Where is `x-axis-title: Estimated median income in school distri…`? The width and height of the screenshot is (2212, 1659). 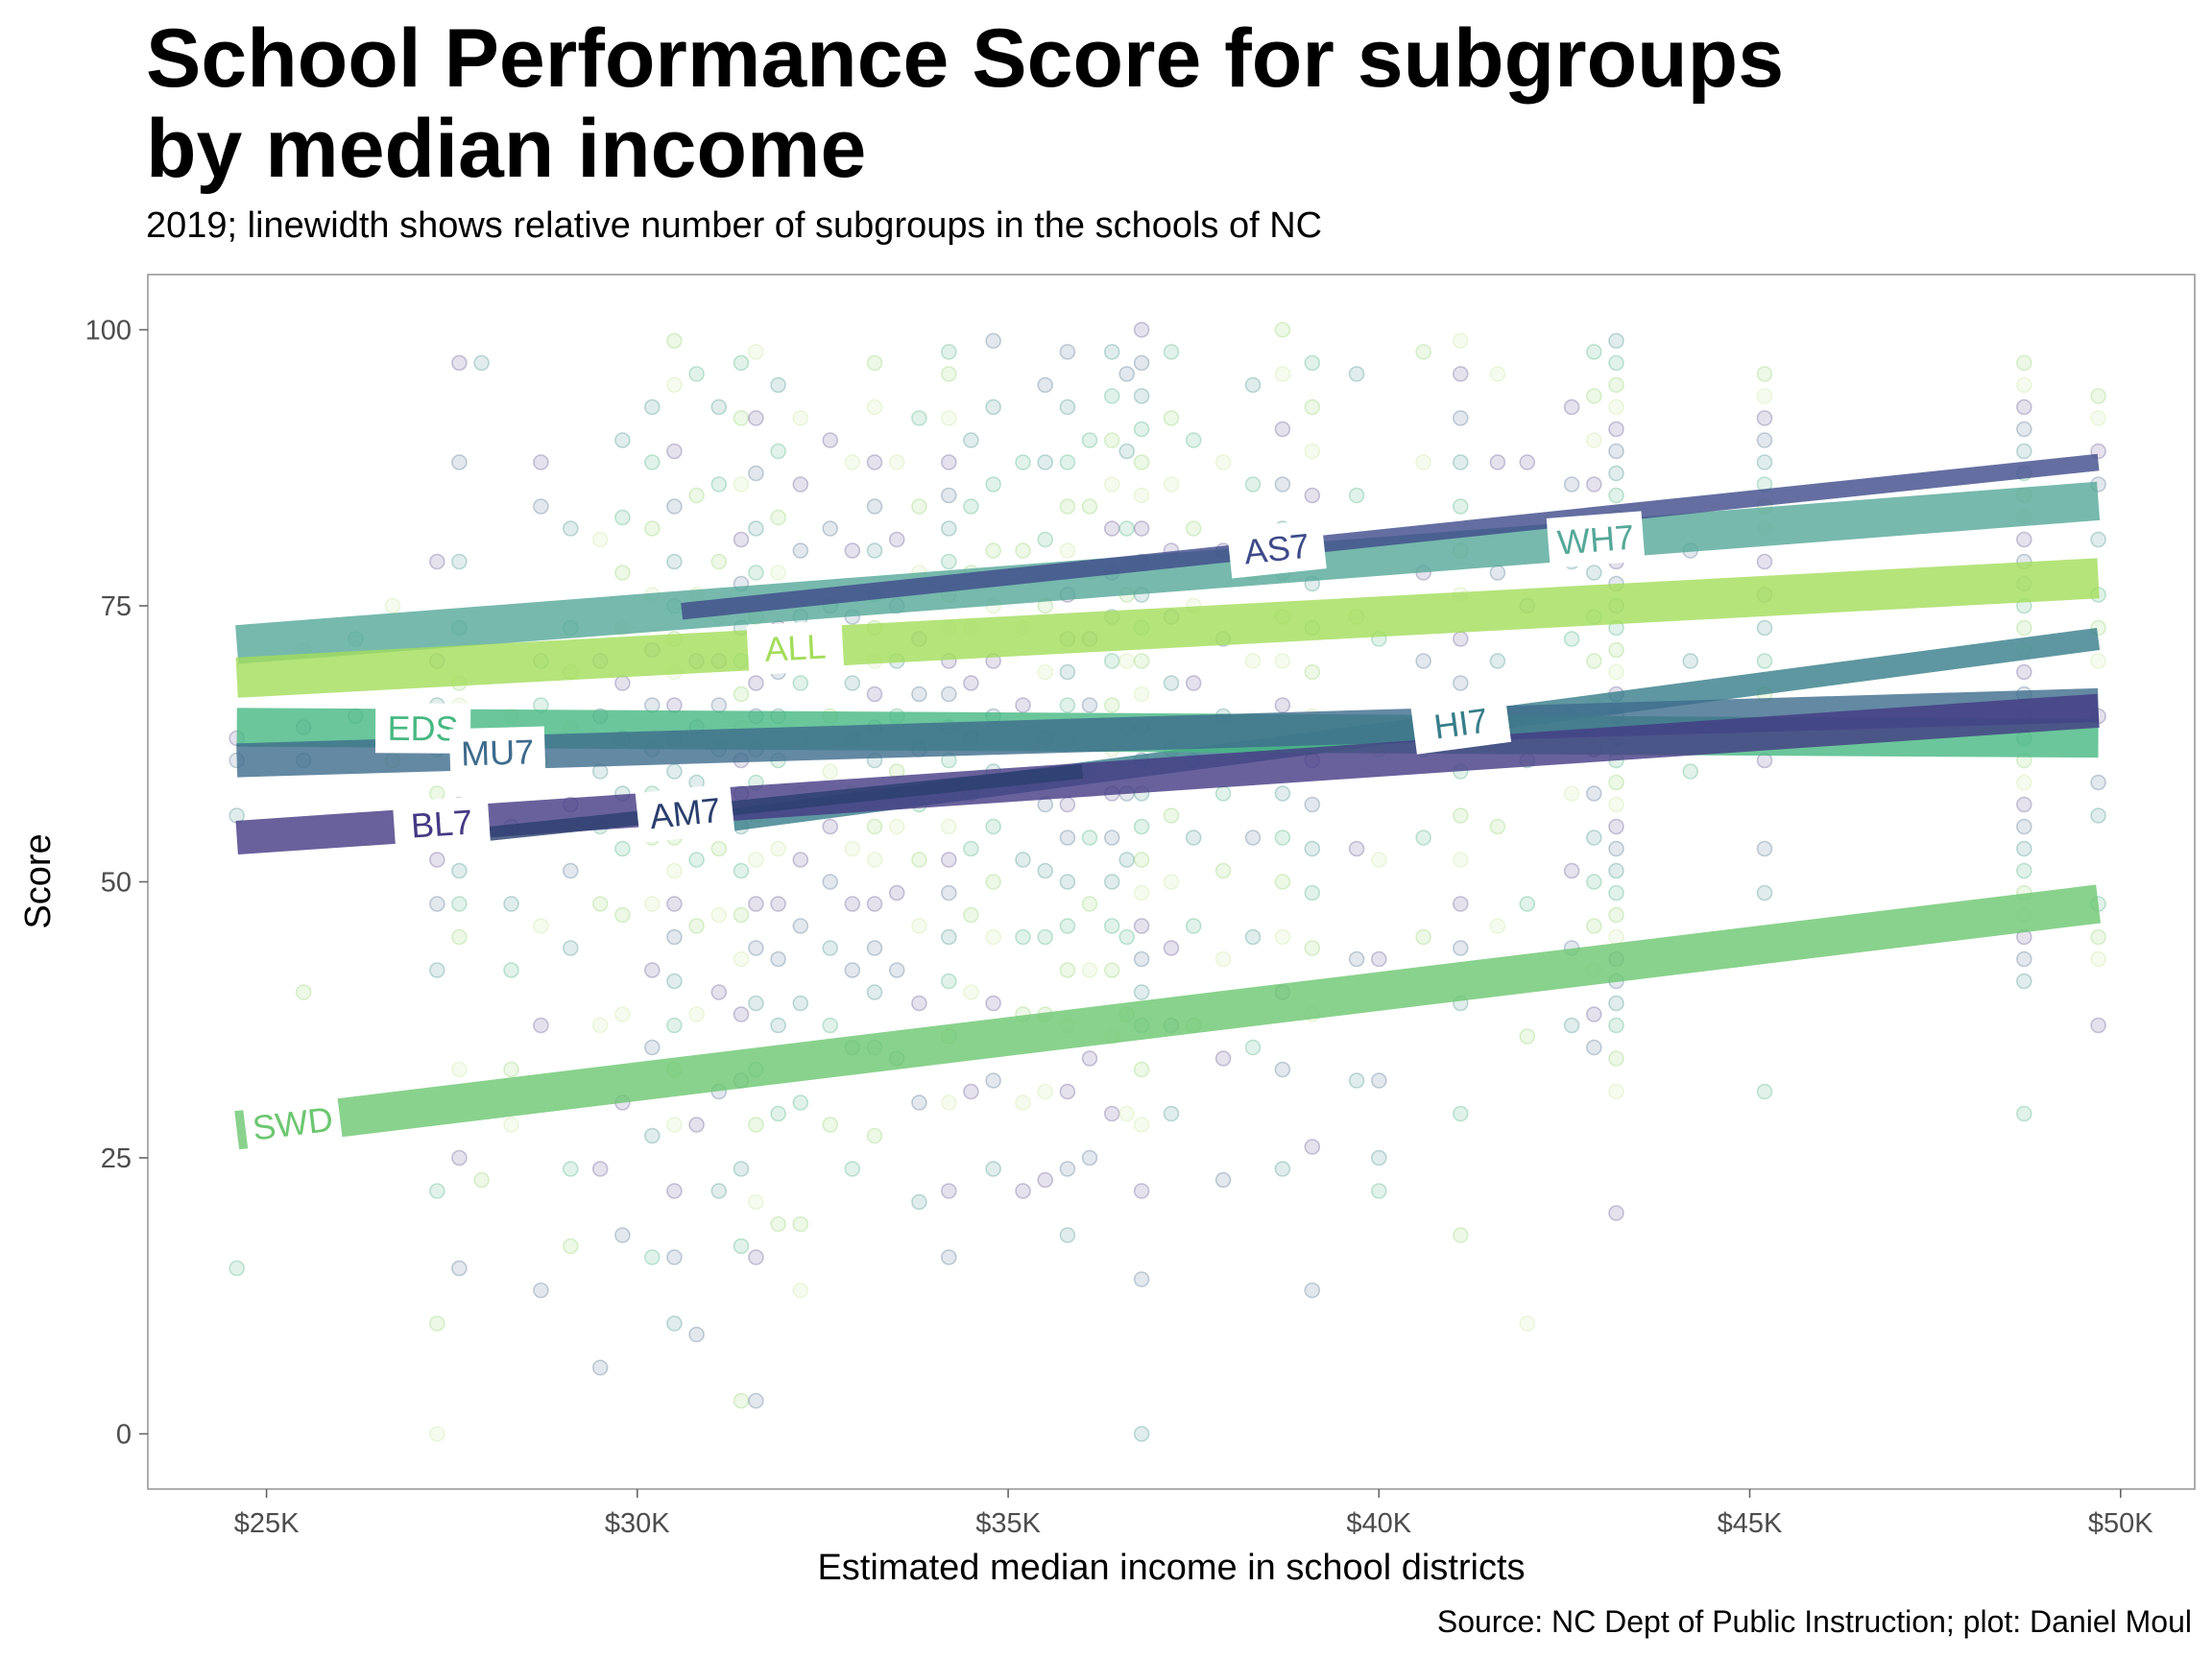
x-axis-title: Estimated median income in school distri… is located at coordinates (1171, 1568).